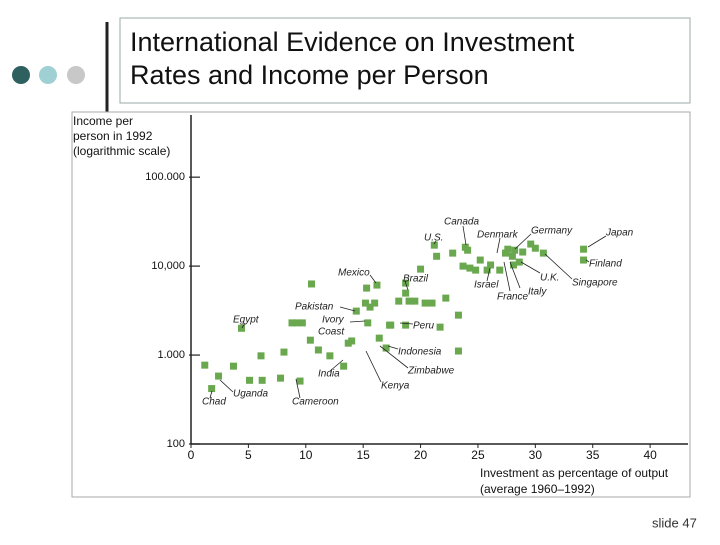  What do you see at coordinates (113, 136) in the screenshot?
I see `y-axis-label: person in 1992` at bounding box center [113, 136].